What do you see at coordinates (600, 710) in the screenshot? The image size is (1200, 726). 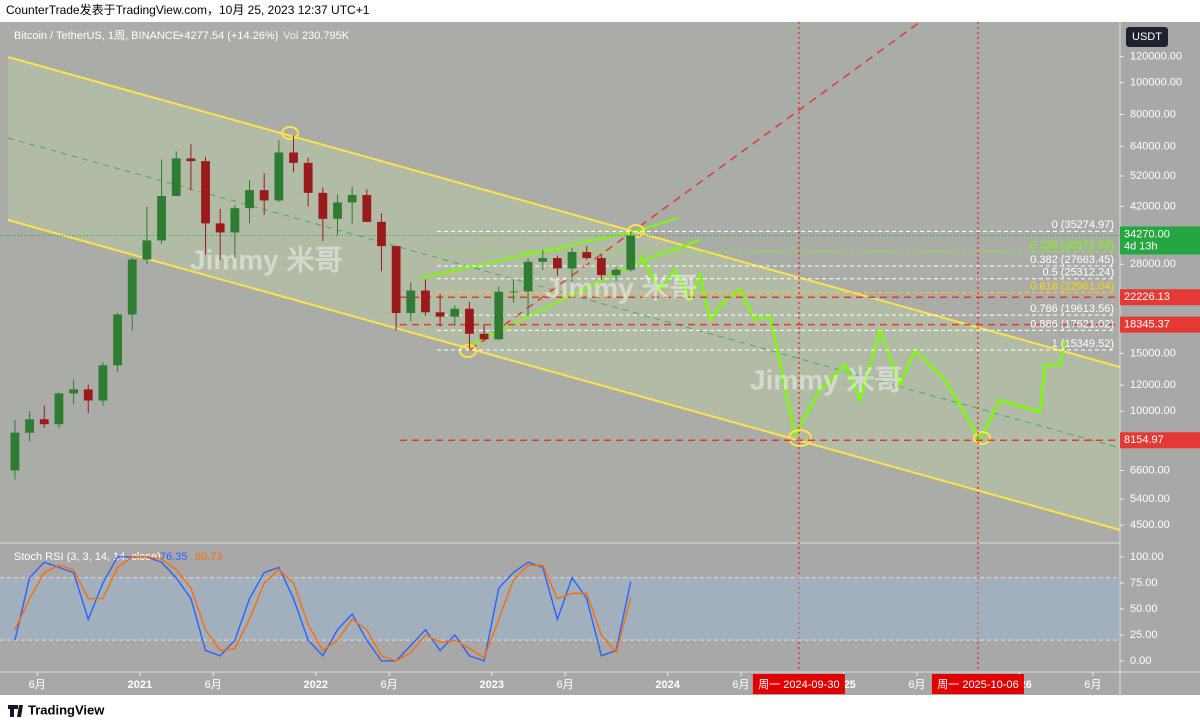 I see `footer` at bounding box center [600, 710].